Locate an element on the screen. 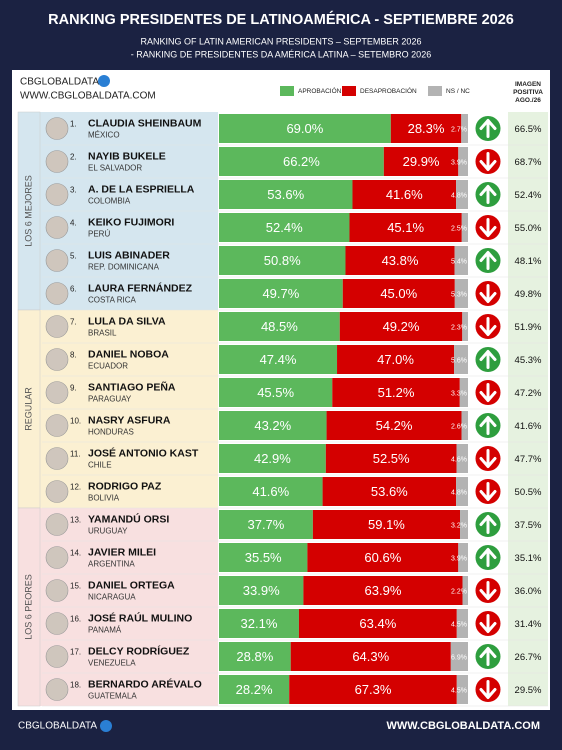 Image resolution: width=562 pixels, height=750 pixels. value-label: 2.7% is located at coordinates (459, 129).